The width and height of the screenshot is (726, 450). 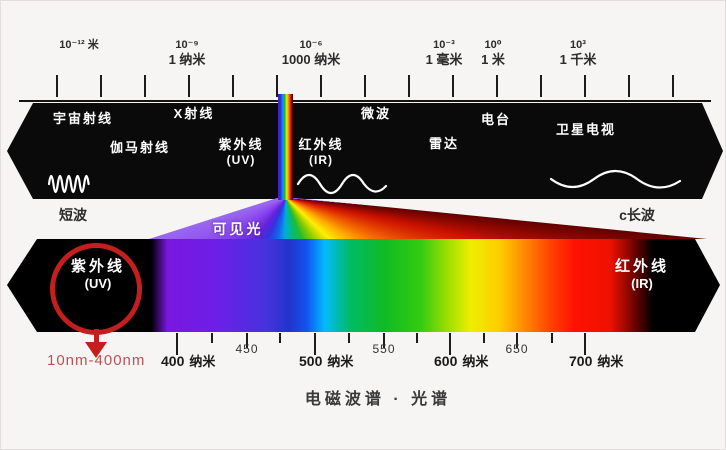 What do you see at coordinates (581, 361) in the screenshot?
I see `wavelength-value: 700` at bounding box center [581, 361].